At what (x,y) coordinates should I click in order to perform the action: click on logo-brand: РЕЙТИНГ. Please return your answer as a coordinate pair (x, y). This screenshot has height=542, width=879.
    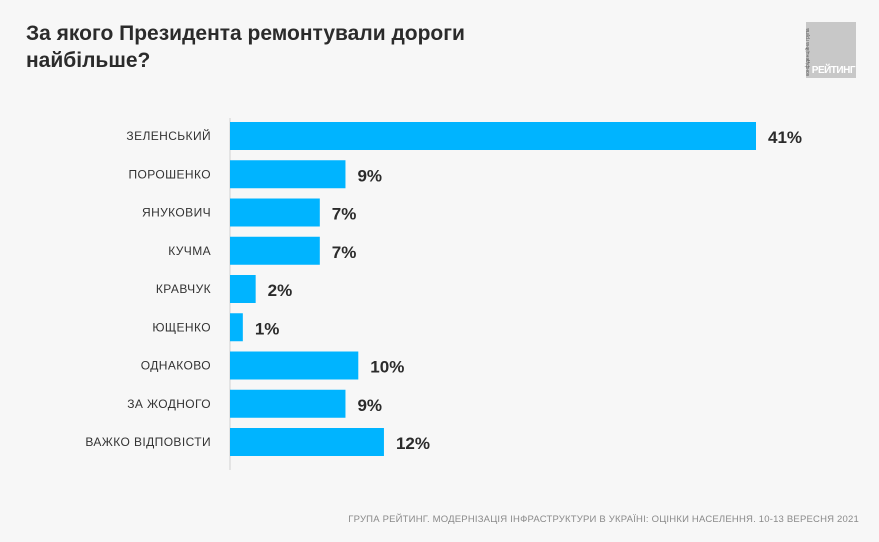
    Looking at the image, I should click on (833, 70).